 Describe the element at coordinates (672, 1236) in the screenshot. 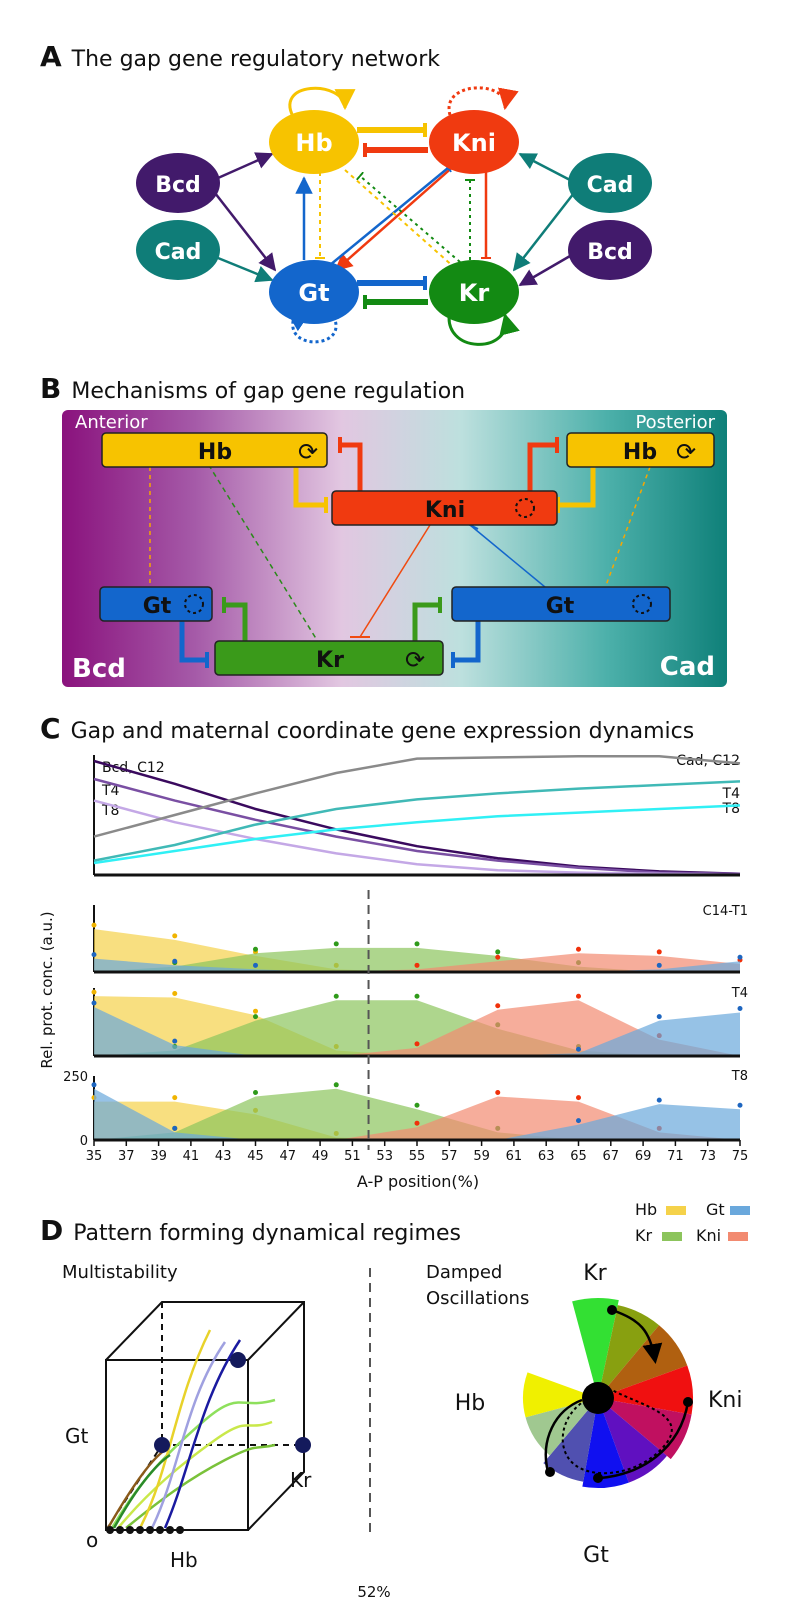

I see `legend-kr-swatch` at that location.